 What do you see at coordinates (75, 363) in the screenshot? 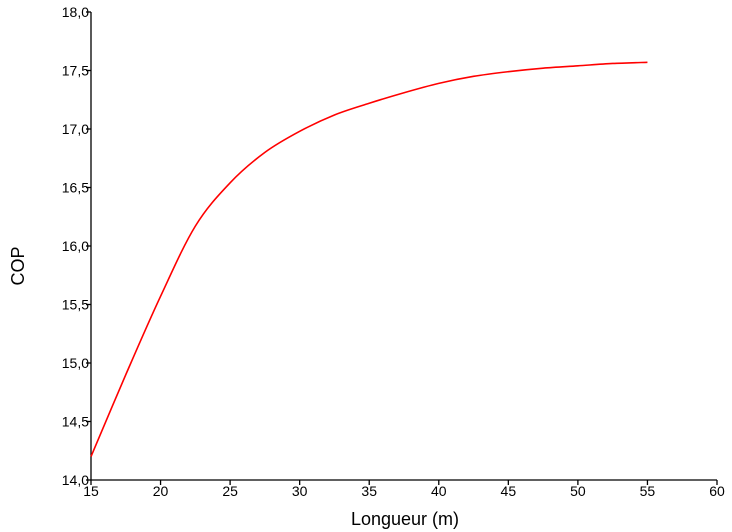
I see `y-tick-label: 15,0` at bounding box center [75, 363].